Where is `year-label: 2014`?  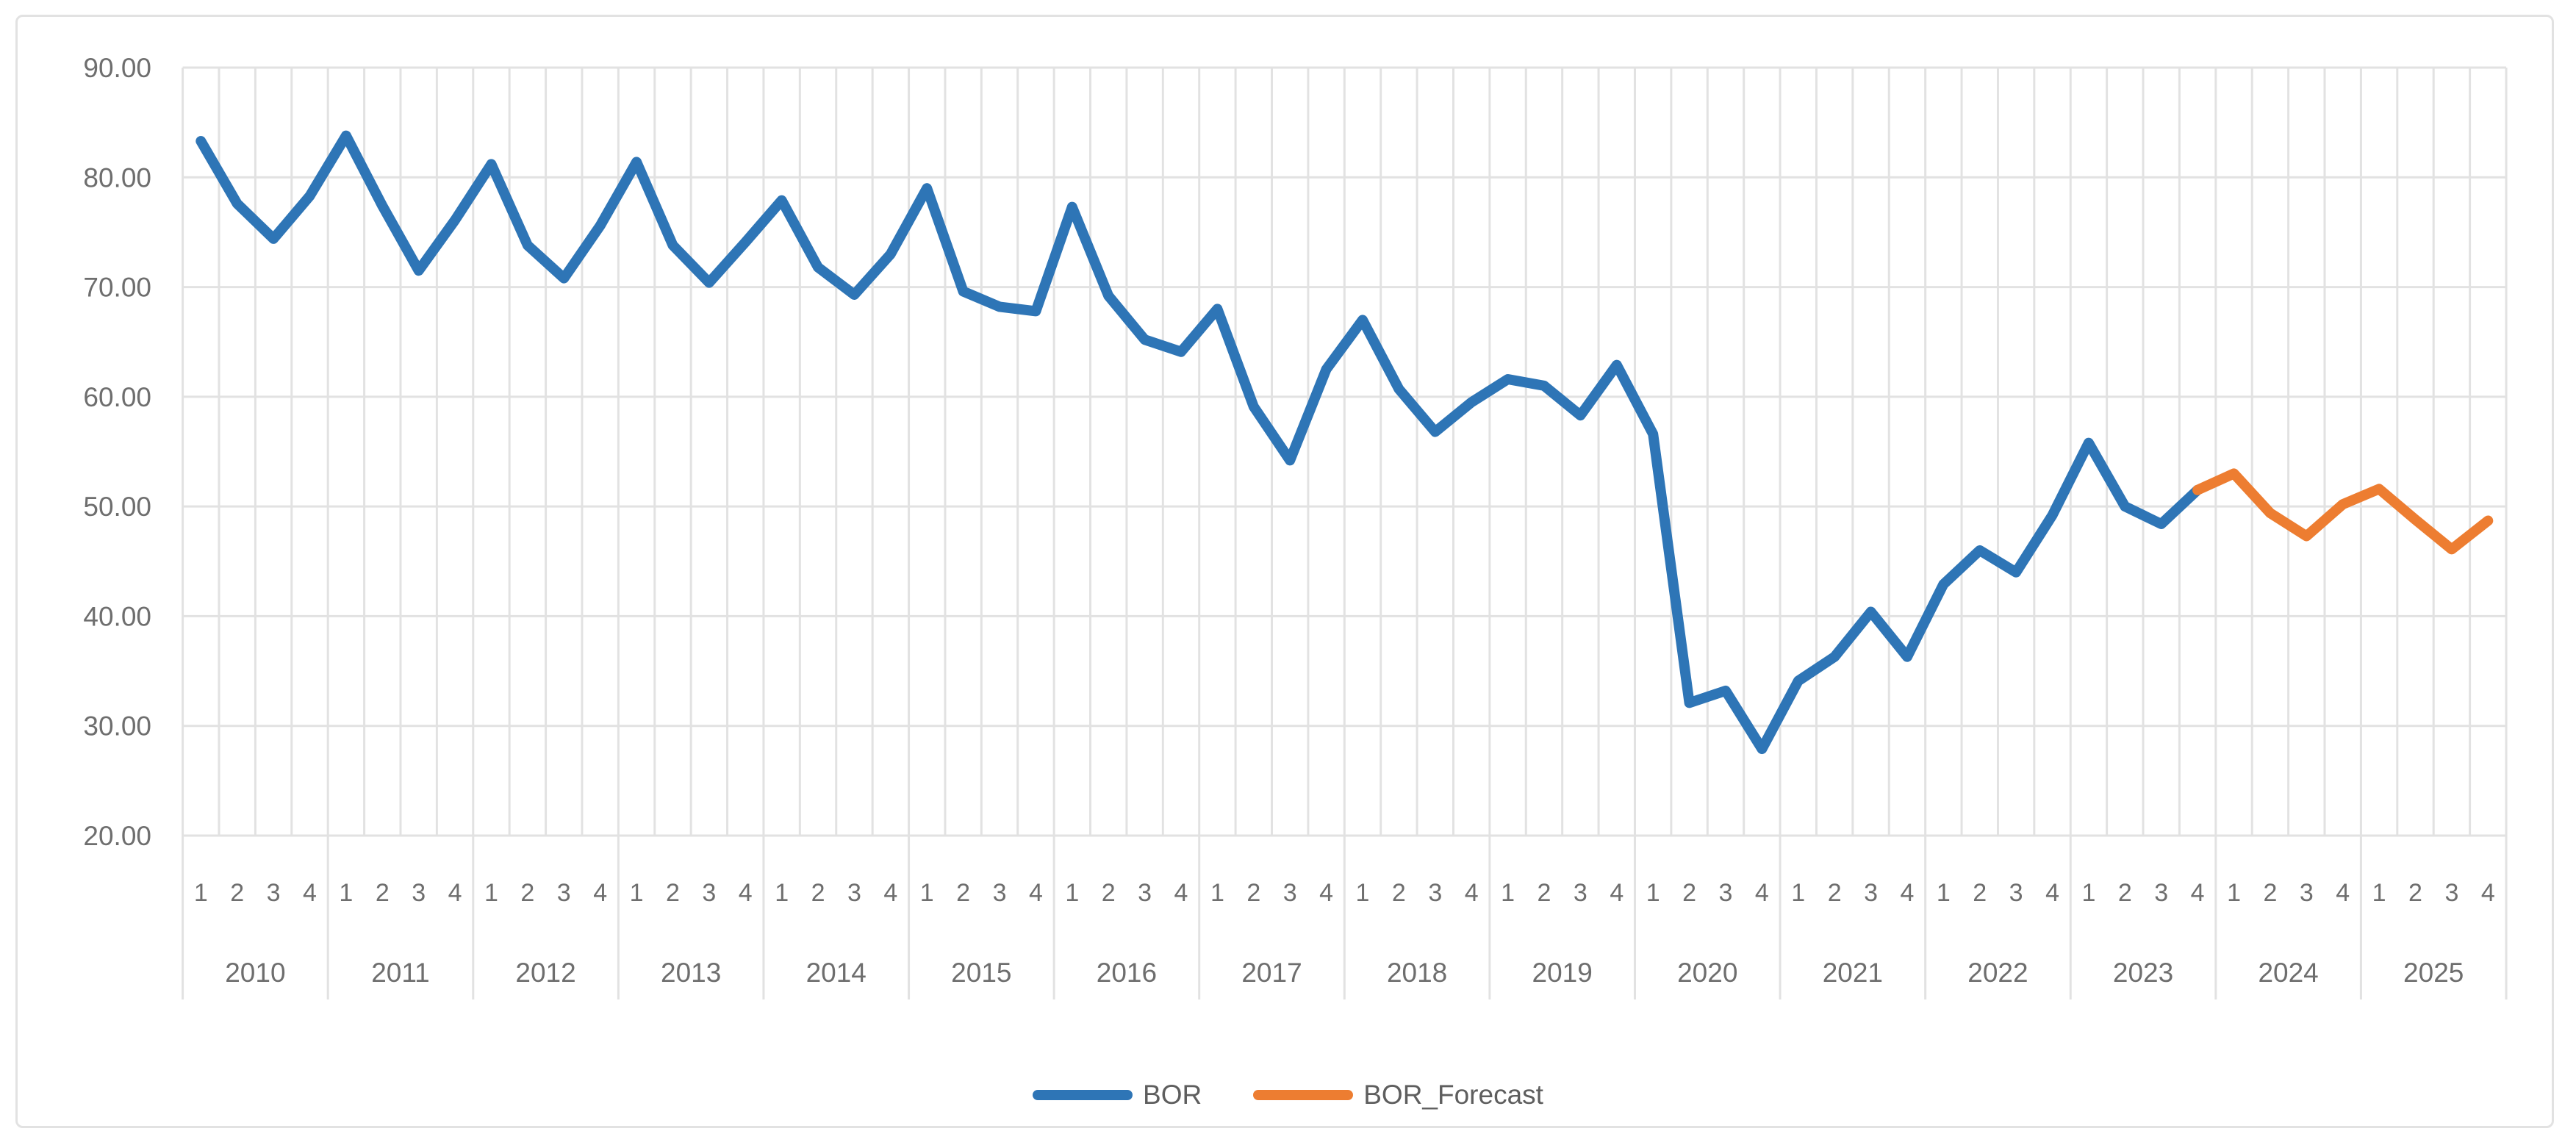
year-label: 2014 is located at coordinates (836, 973).